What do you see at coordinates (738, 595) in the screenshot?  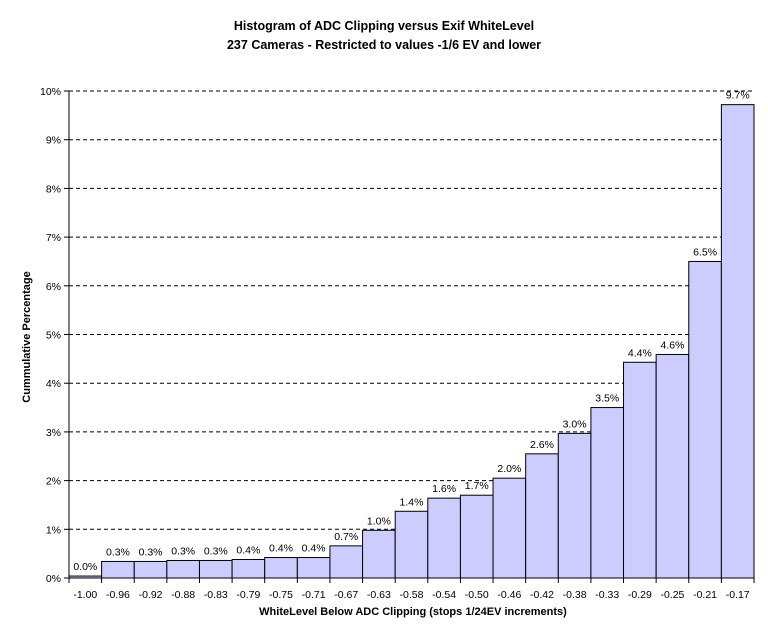 I see `x-tick-label: -0.17` at bounding box center [738, 595].